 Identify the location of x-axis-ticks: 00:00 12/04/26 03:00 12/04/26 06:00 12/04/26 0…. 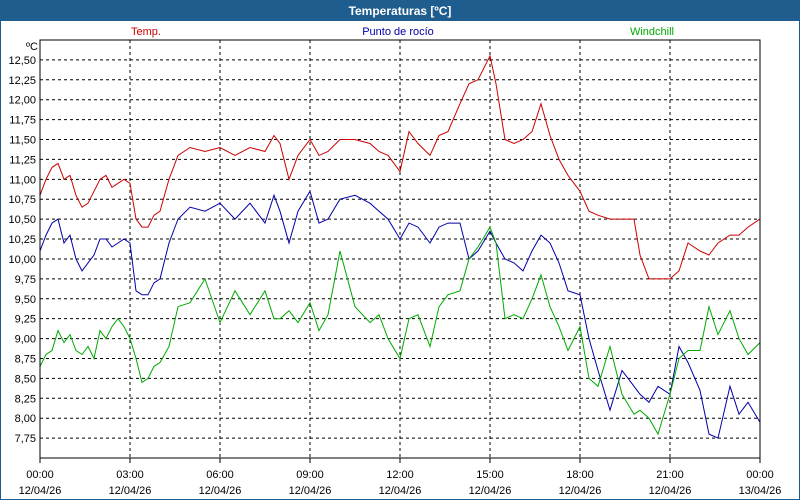
(400, 477).